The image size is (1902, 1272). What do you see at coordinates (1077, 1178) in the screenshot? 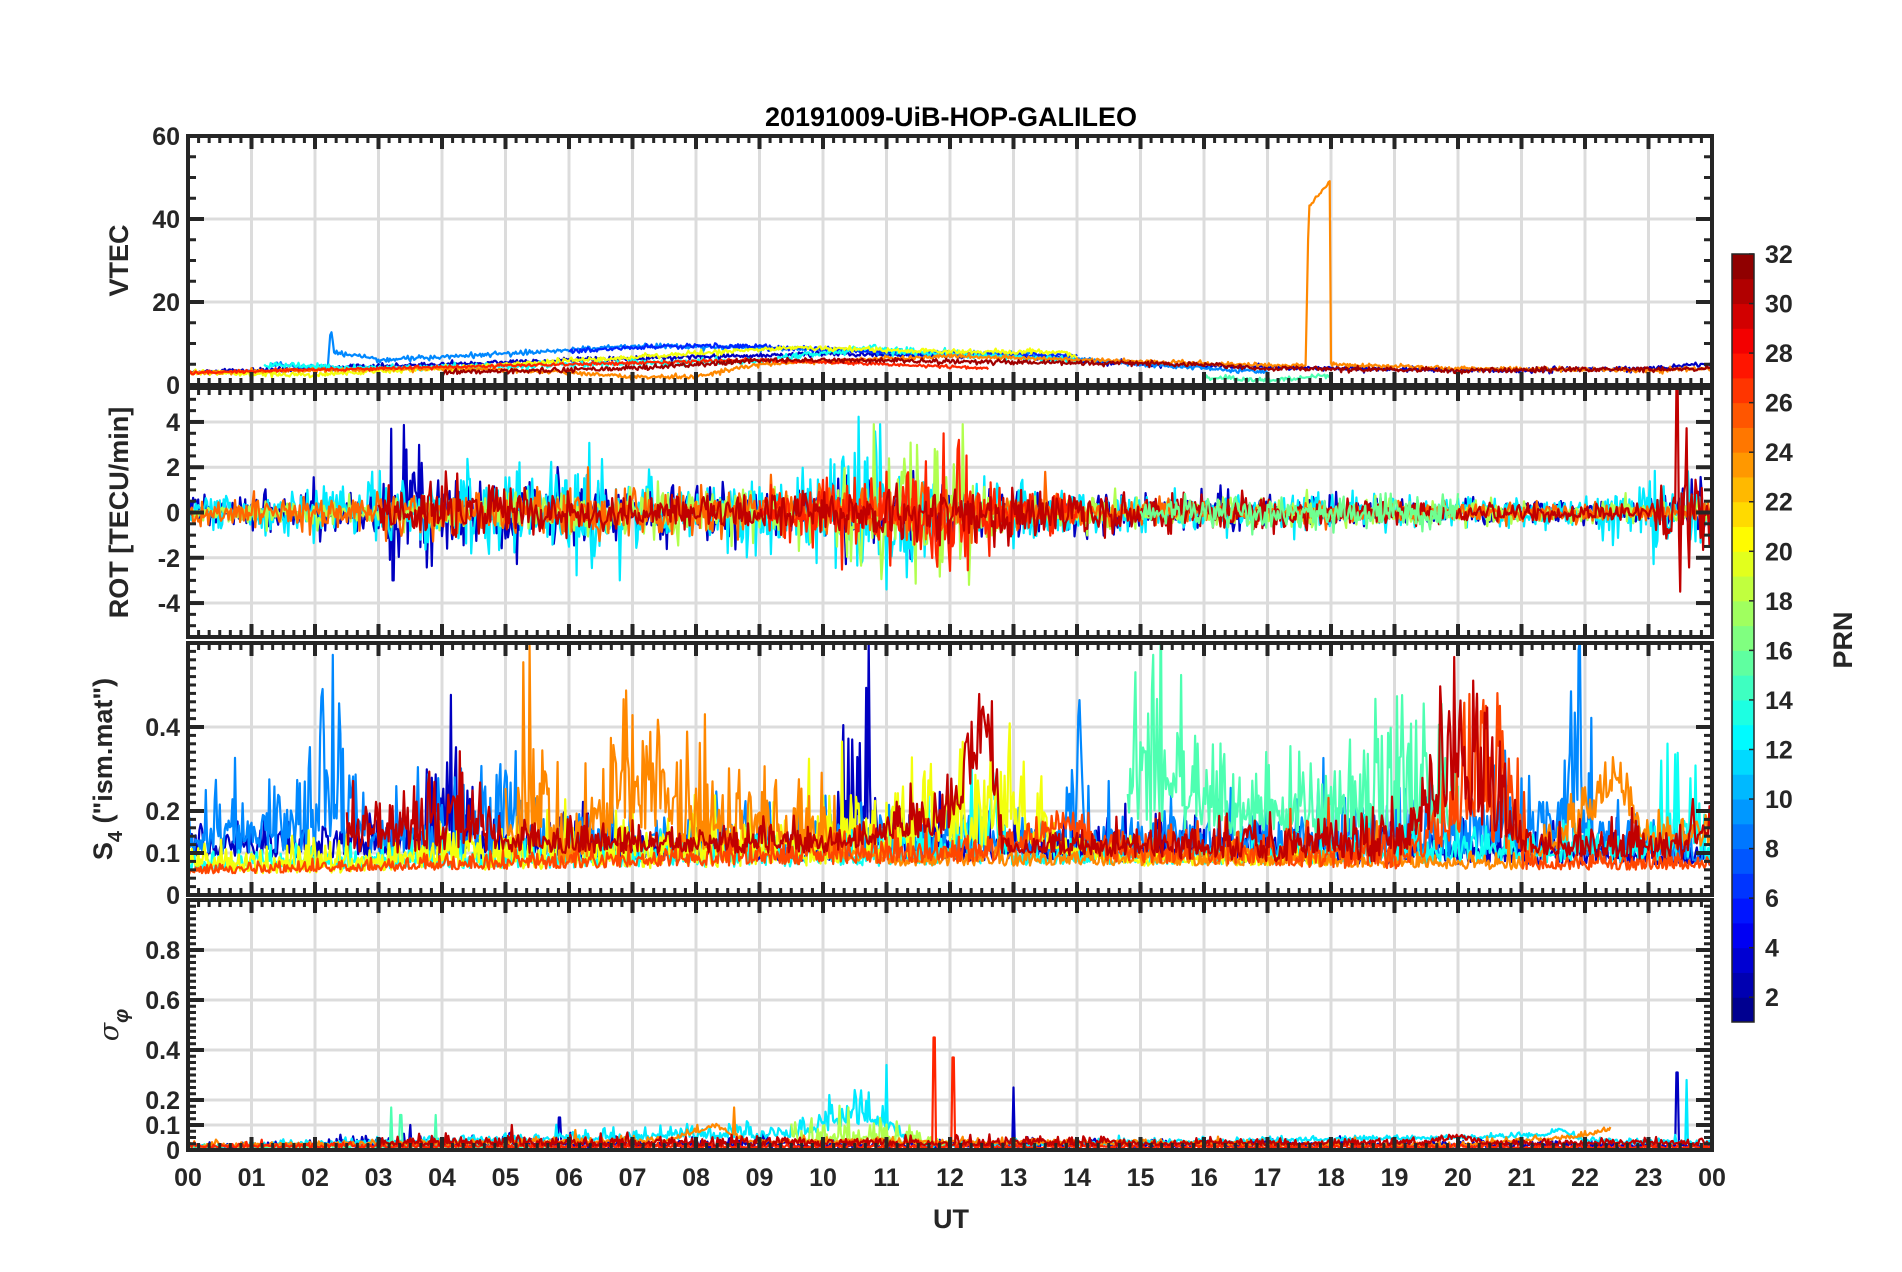
I see `x-tick-label: 14` at bounding box center [1077, 1178].